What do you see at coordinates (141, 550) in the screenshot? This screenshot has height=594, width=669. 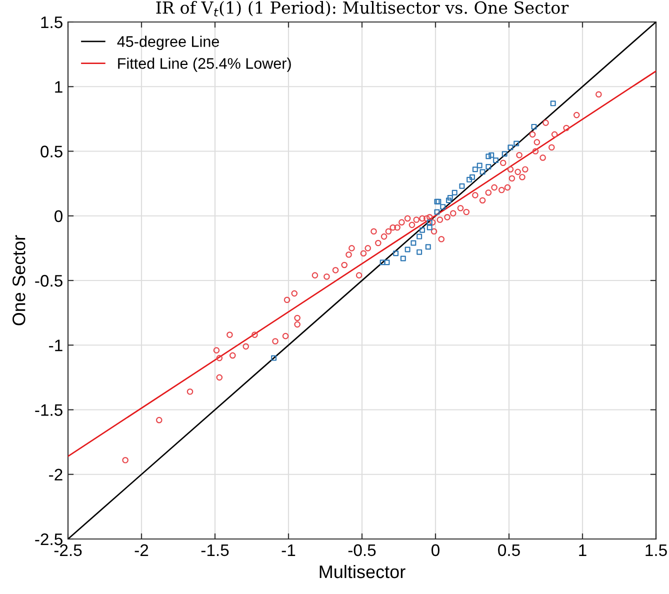 I see `x-tick-label: -2` at bounding box center [141, 550].